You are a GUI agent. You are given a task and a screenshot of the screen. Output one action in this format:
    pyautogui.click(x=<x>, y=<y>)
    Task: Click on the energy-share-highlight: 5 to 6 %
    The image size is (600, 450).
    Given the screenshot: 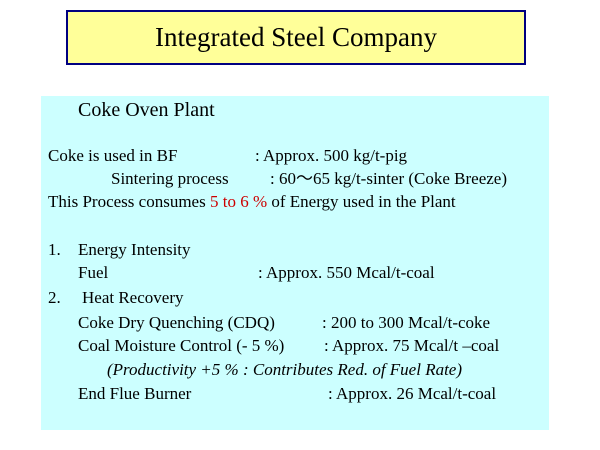 What is the action you would take?
    pyautogui.click(x=238, y=201)
    